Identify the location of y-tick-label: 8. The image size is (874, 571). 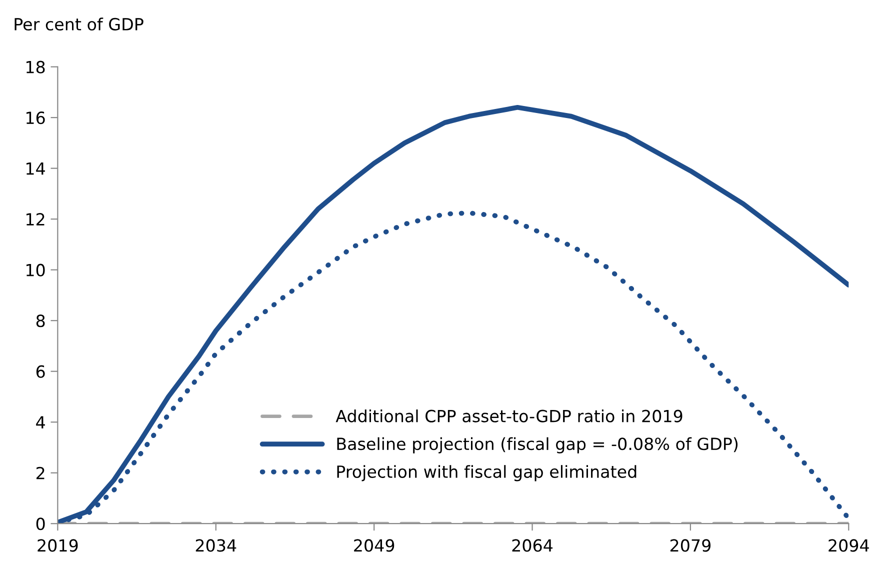
(40, 321).